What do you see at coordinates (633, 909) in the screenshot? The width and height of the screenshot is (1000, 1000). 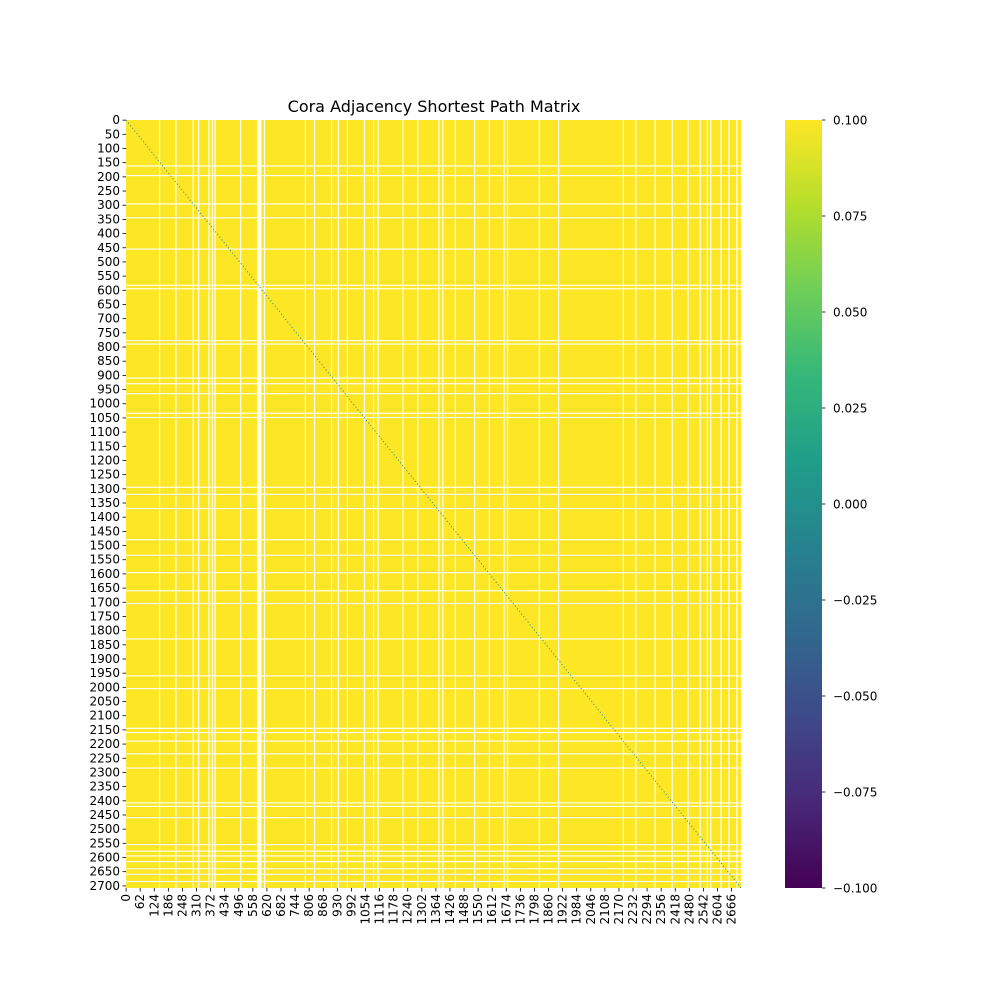 I see `x-tick-label: 2232` at bounding box center [633, 909].